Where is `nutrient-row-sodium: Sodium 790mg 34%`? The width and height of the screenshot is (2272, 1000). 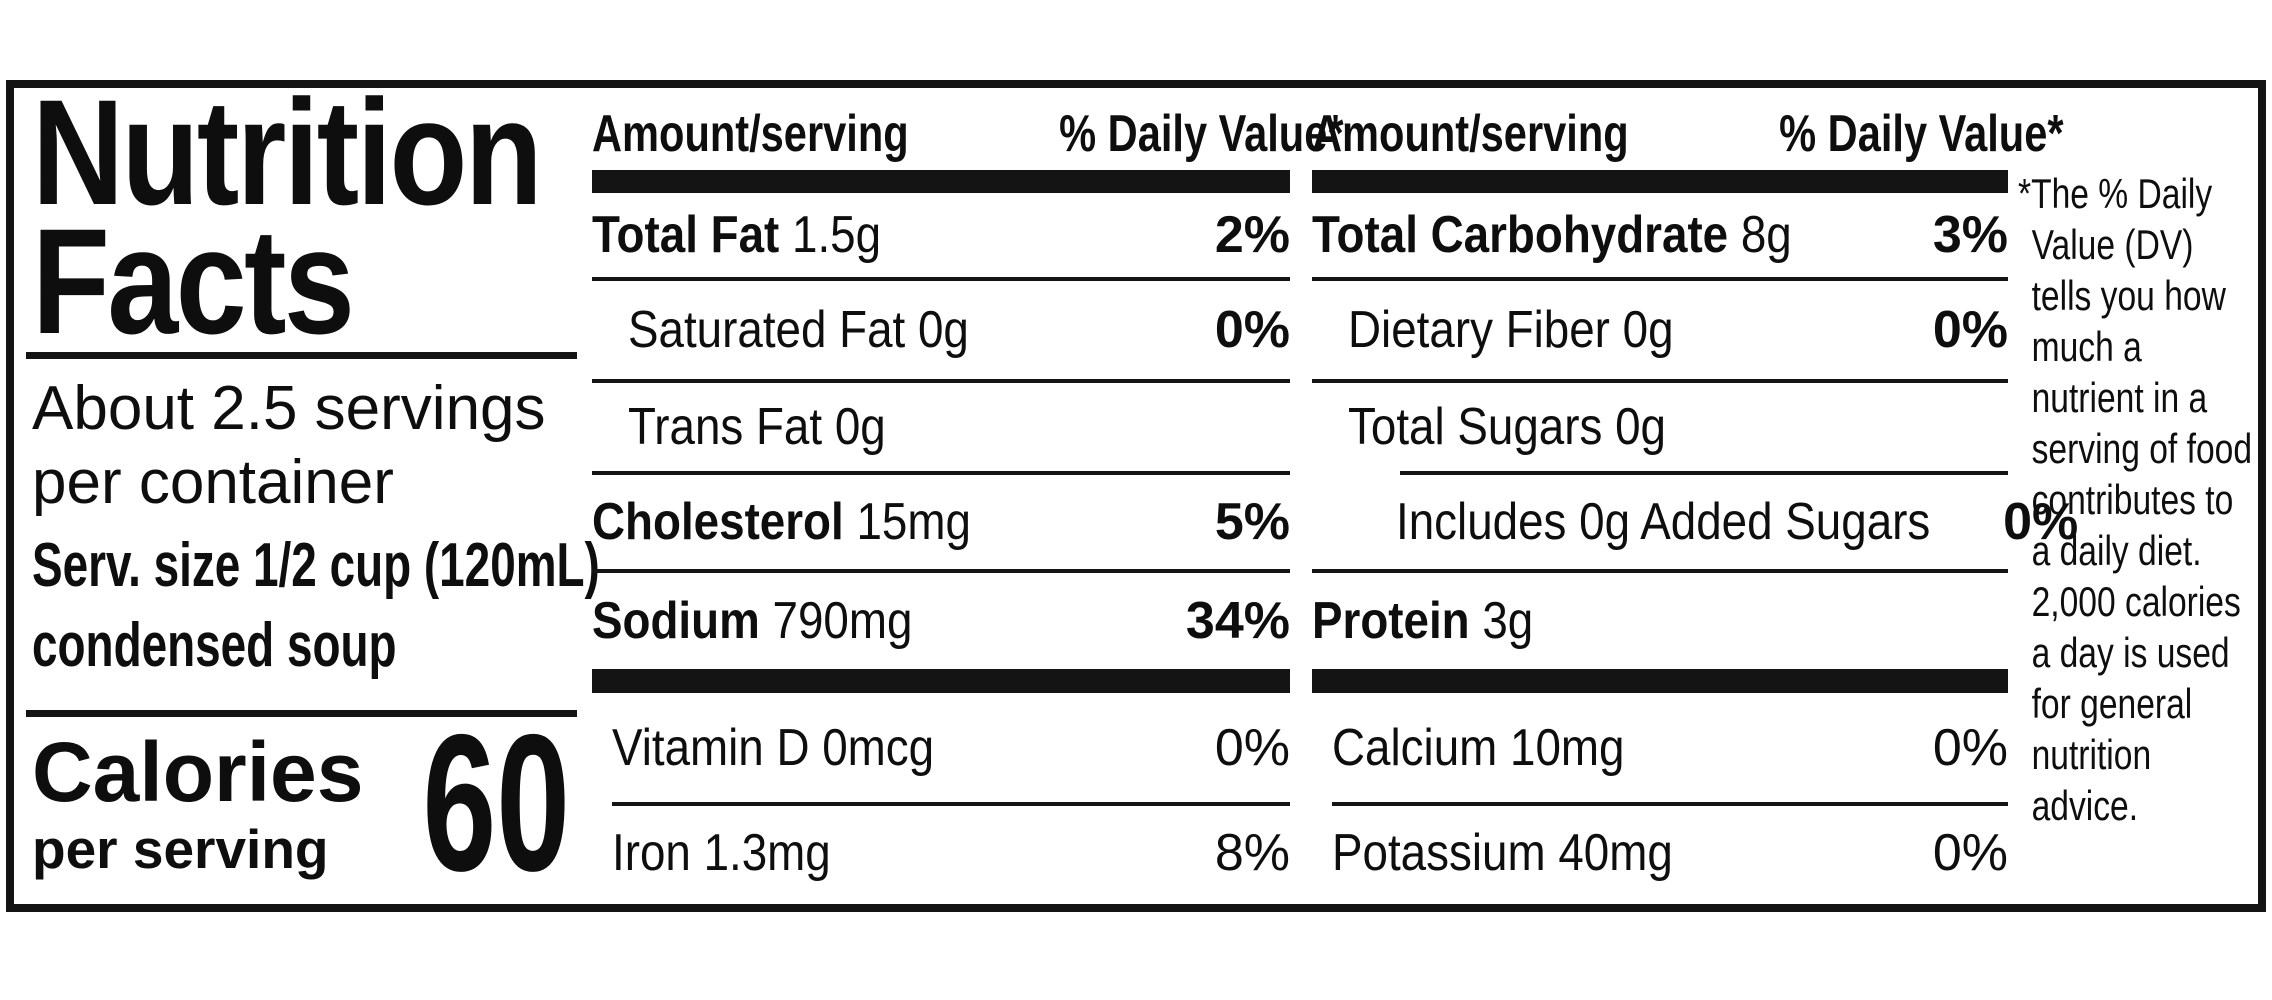
nutrient-row-sodium: Sodium 790mg 34% is located at coordinates (941, 621).